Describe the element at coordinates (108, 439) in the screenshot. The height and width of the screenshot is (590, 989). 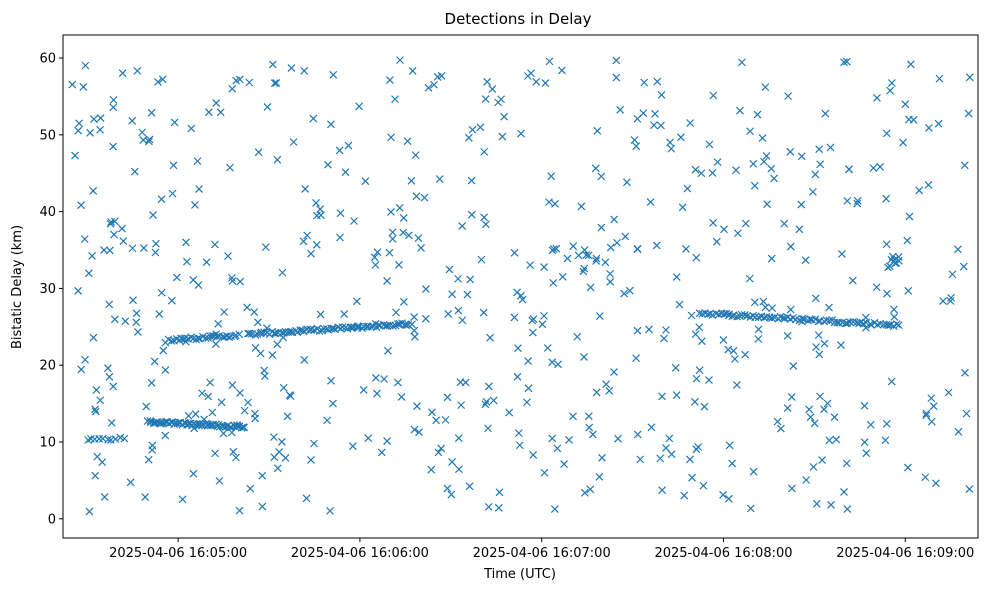
I see `track-5-point` at that location.